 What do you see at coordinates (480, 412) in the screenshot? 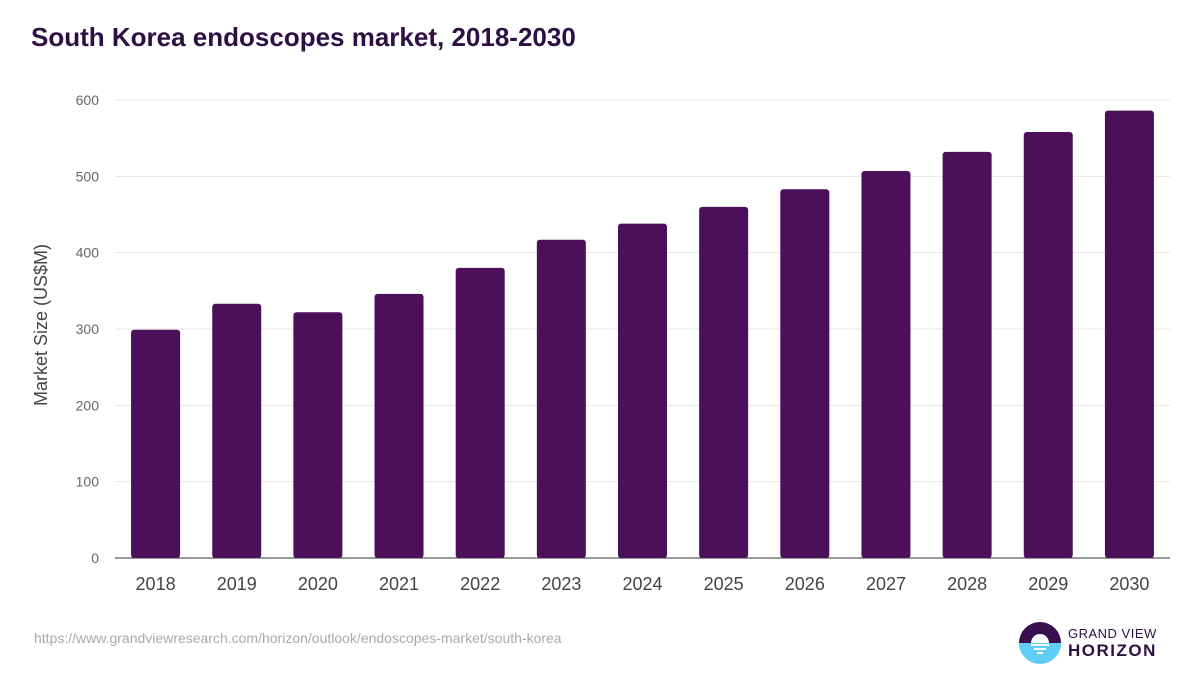
I see `bar-2022` at bounding box center [480, 412].